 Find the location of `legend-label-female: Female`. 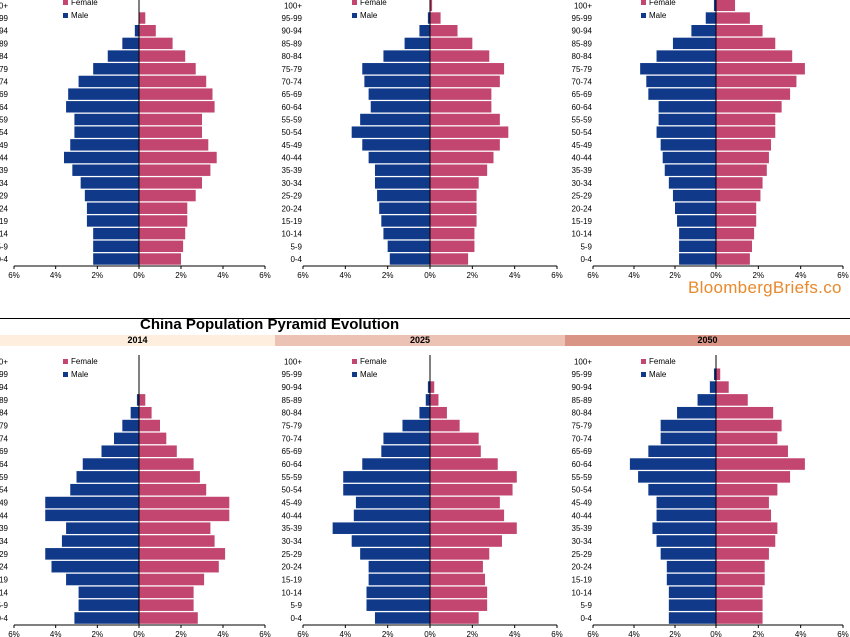

legend-label-female: Female is located at coordinates (662, 3).